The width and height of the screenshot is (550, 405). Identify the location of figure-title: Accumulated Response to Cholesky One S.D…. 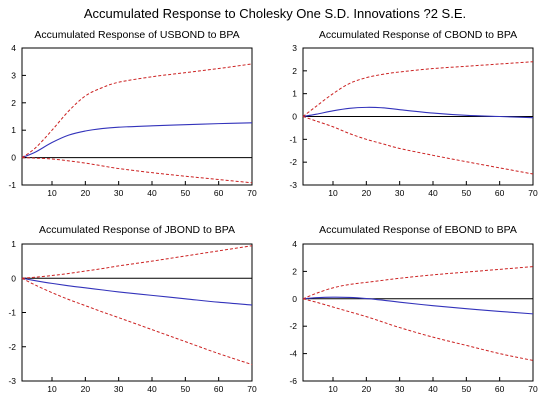
(275, 13).